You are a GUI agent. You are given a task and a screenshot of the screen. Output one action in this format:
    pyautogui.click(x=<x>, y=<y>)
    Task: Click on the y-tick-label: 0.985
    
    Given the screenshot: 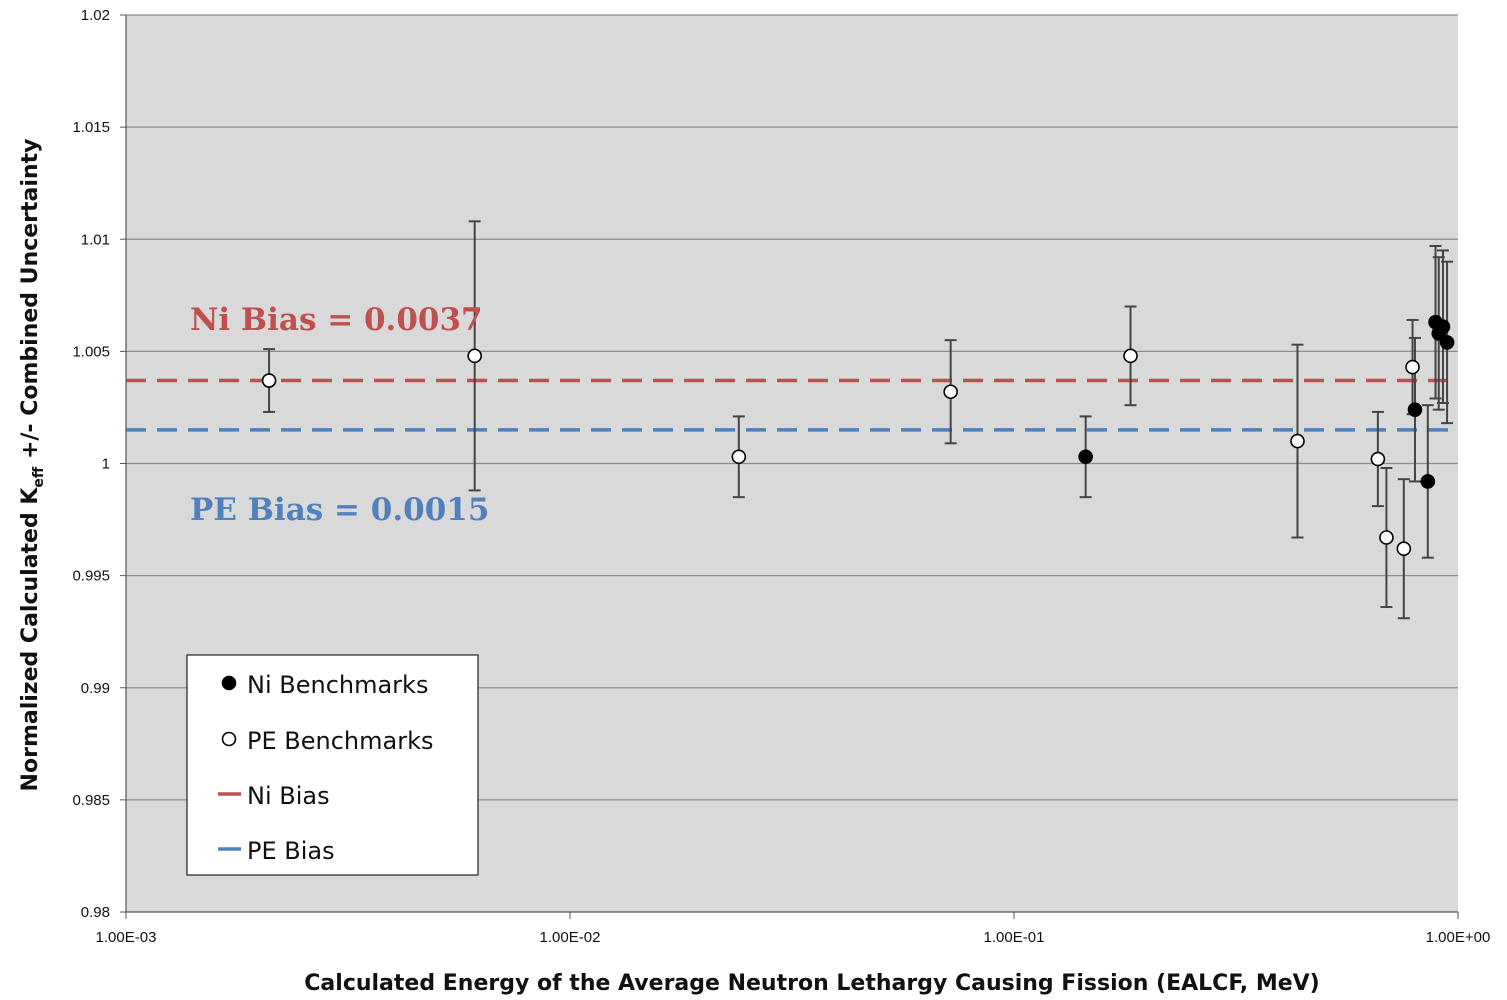 What is the action you would take?
    pyautogui.click(x=91, y=800)
    